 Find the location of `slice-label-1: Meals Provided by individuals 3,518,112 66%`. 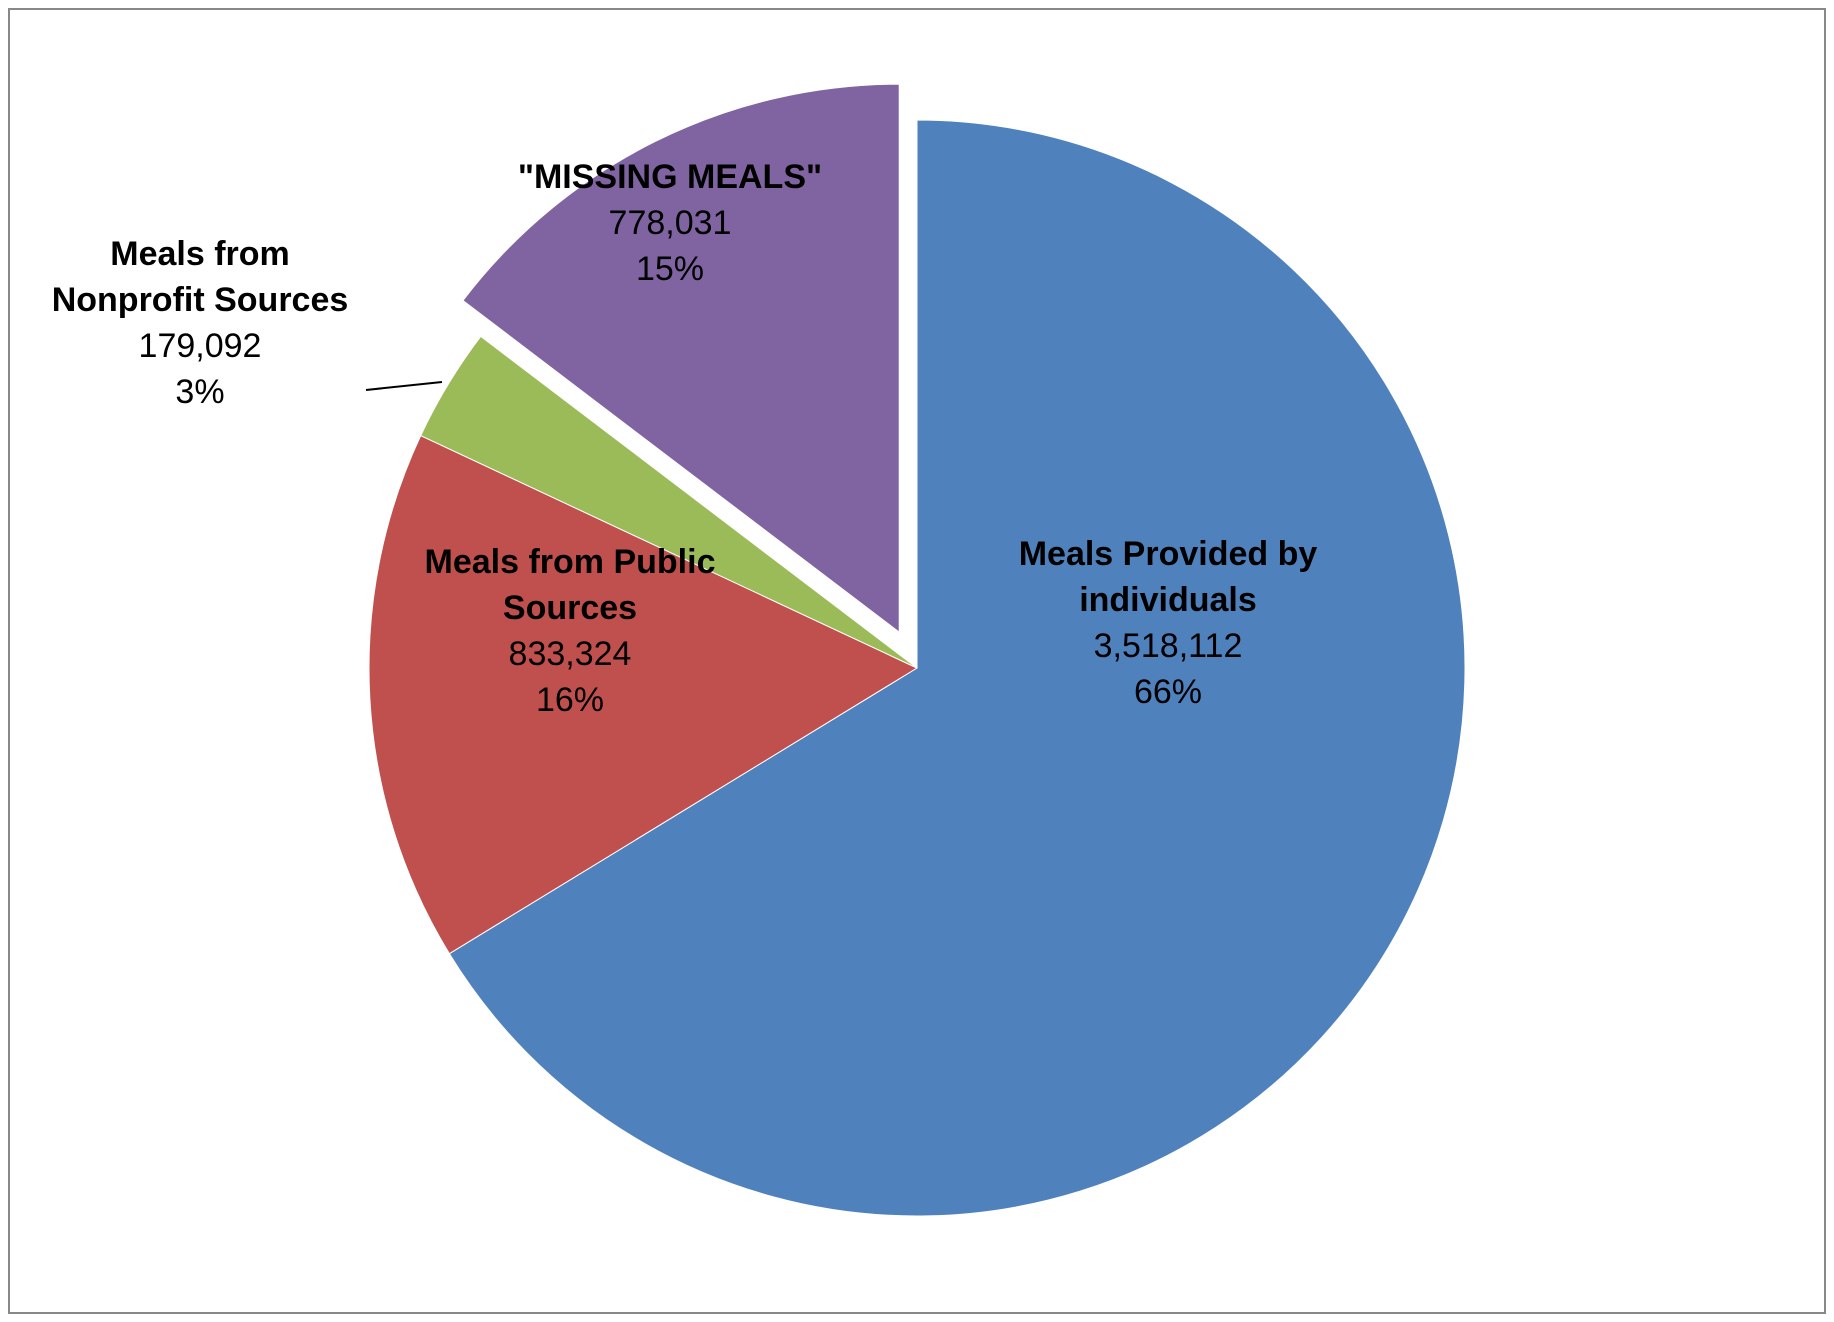

slice-label-1: Meals Provided by individuals 3,518,112 66% is located at coordinates (1168, 623).